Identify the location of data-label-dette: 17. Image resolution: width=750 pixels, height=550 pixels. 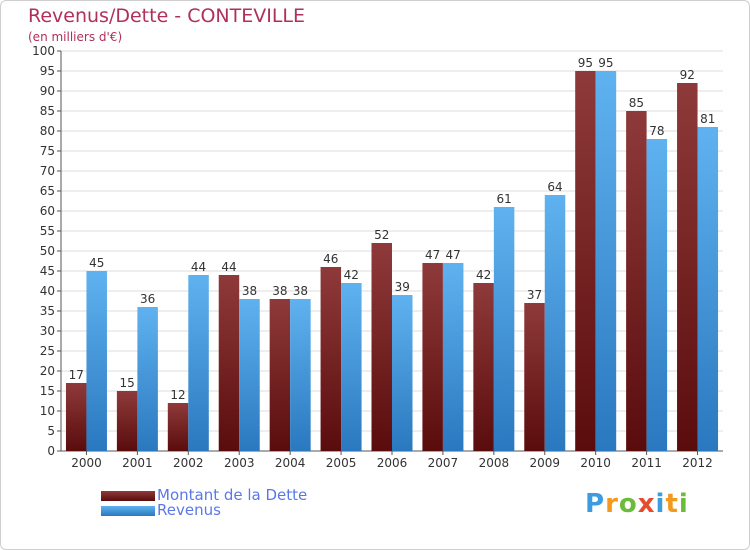
(76, 375).